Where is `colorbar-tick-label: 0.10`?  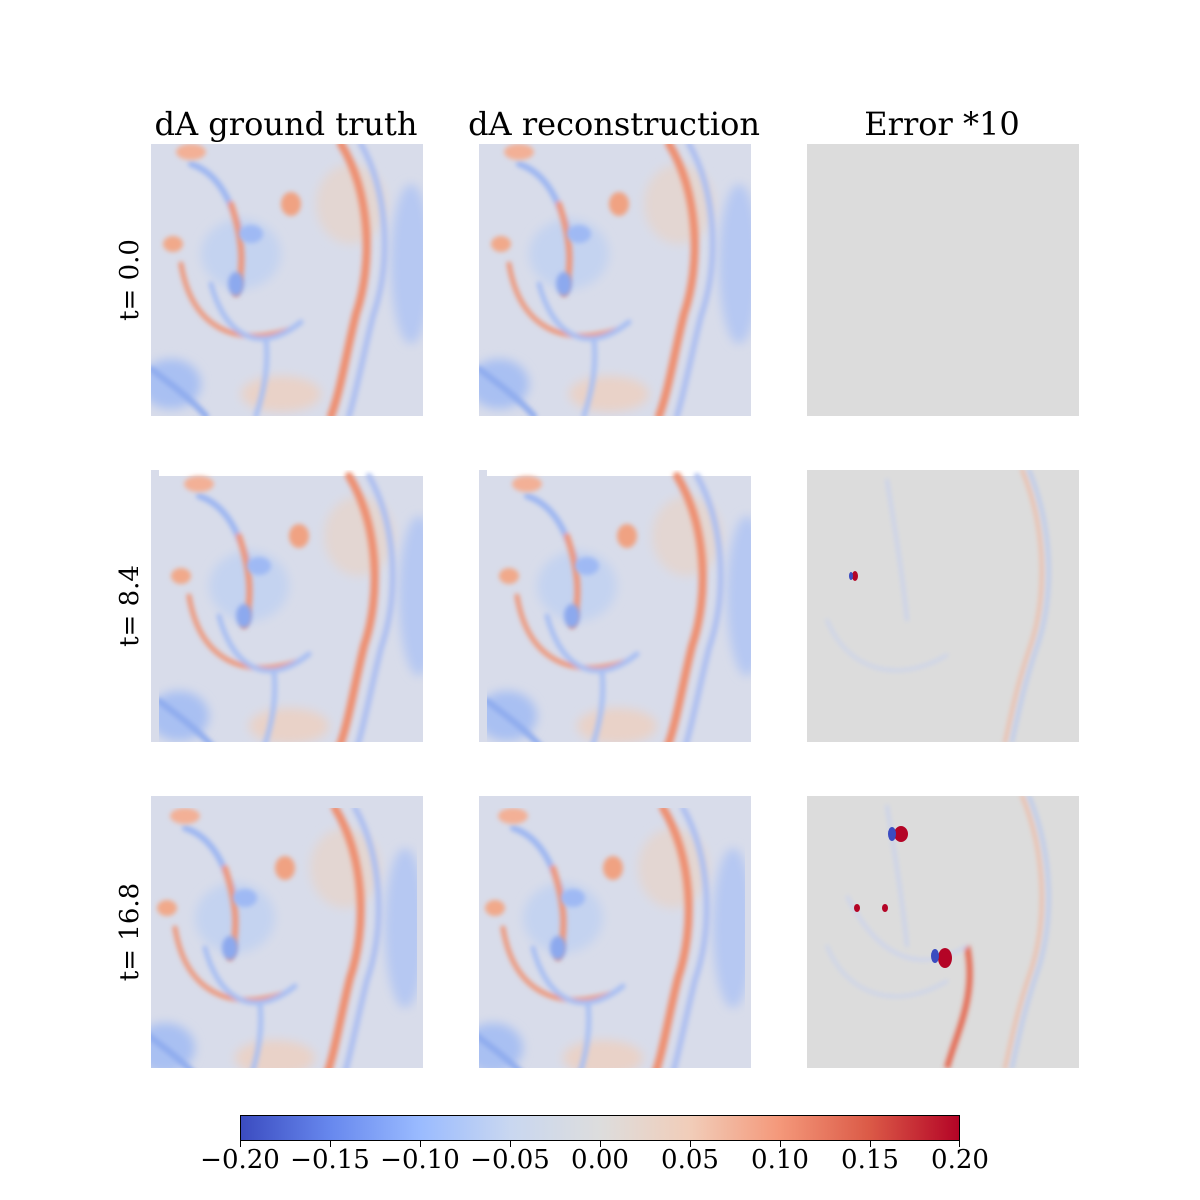 colorbar-tick-label: 0.10 is located at coordinates (780, 1160).